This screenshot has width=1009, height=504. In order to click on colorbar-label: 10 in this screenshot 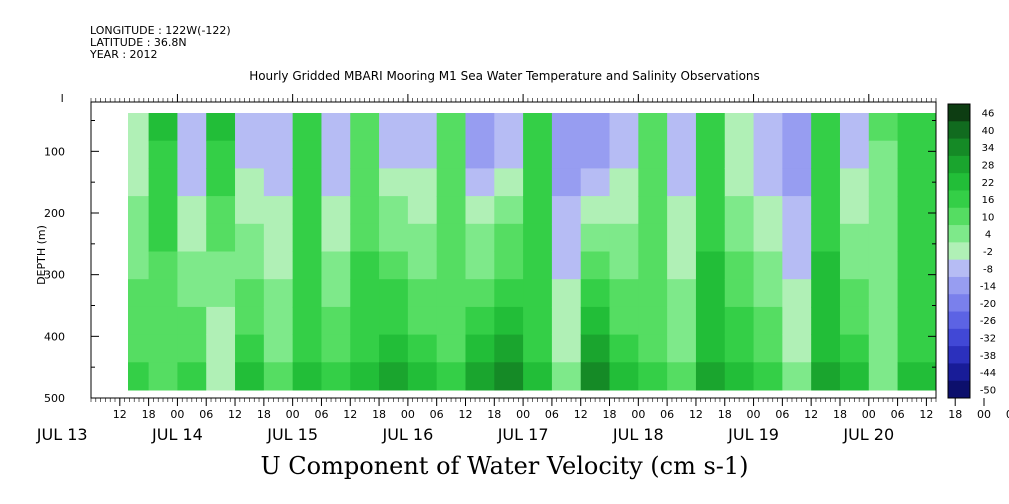, I will do `click(988, 217)`.